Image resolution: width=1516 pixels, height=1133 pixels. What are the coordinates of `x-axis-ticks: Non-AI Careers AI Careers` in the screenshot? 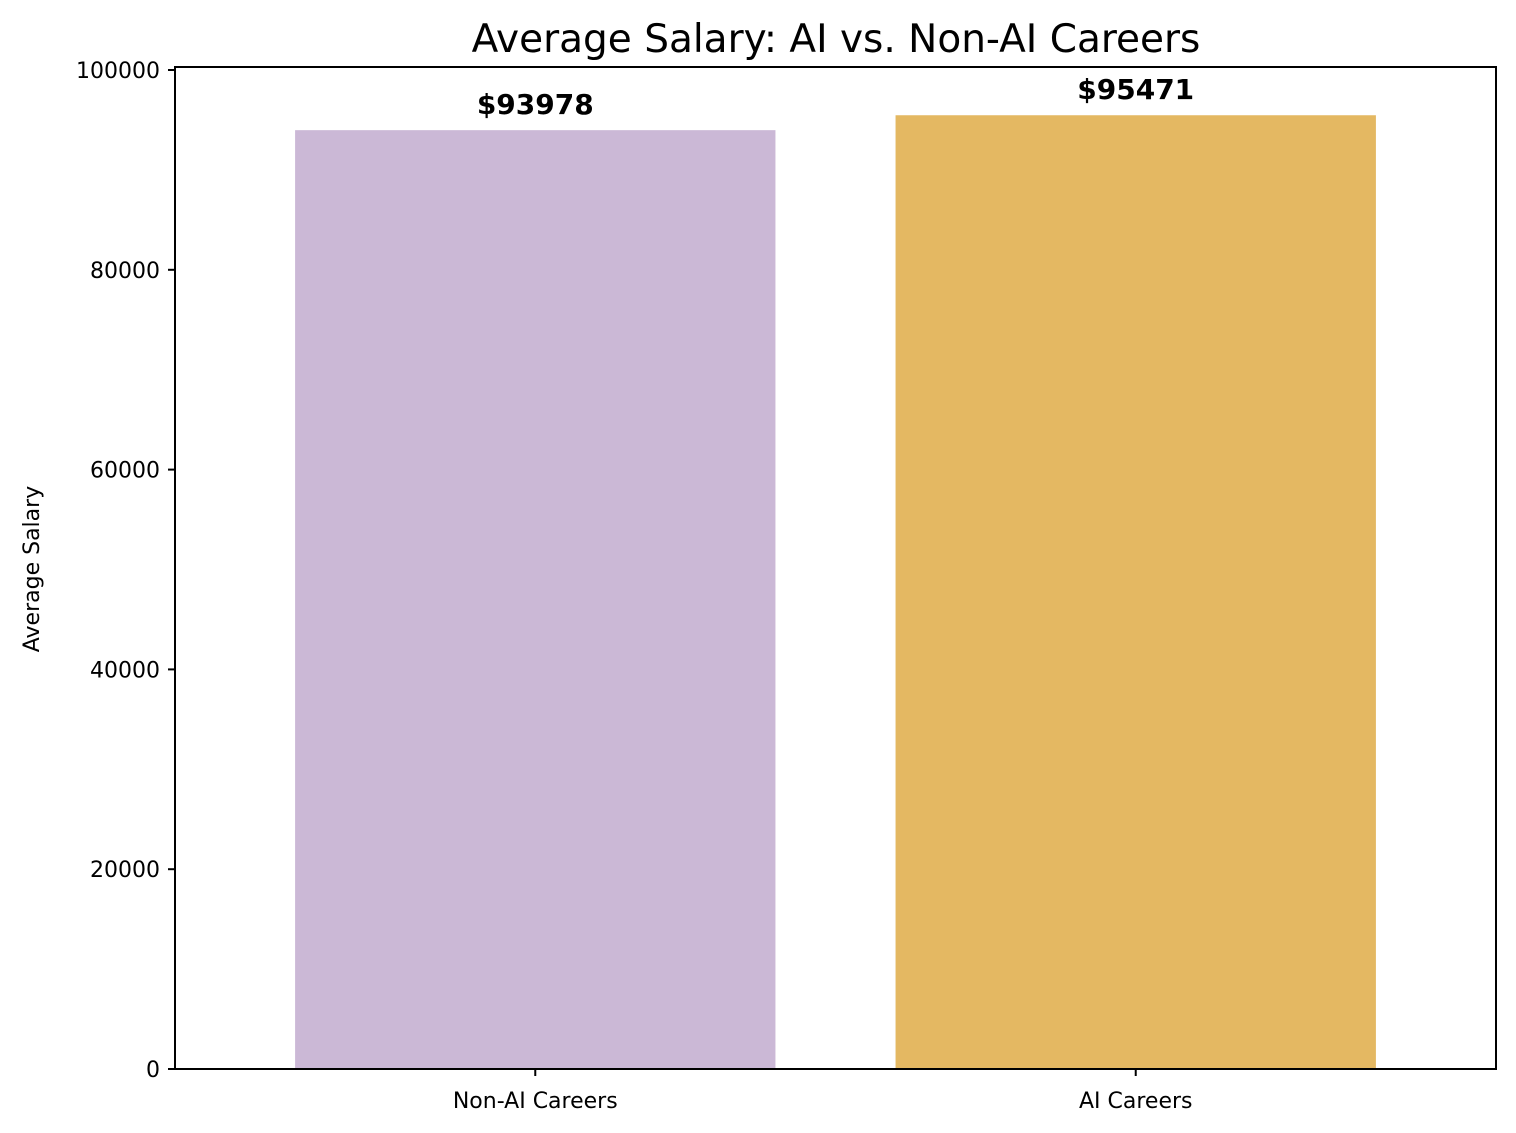 It's located at (823, 1091).